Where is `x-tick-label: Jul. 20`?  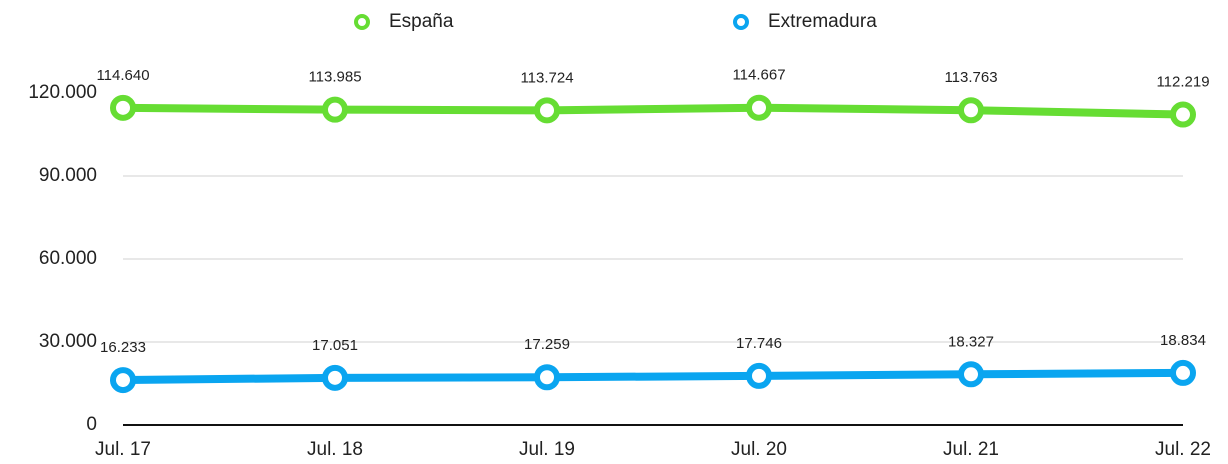
x-tick-label: Jul. 20 is located at coordinates (759, 449).